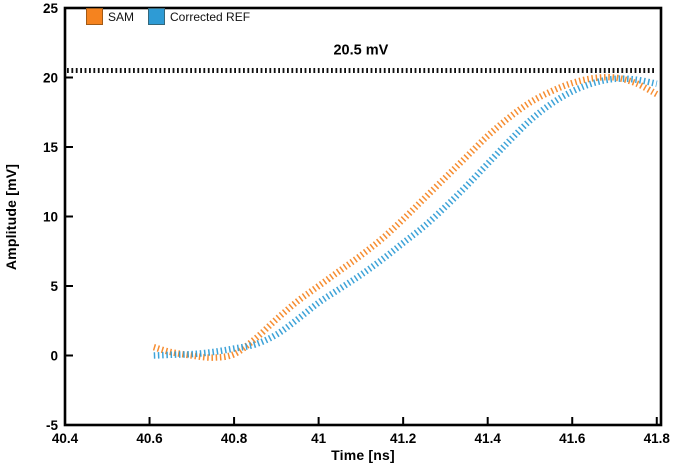  What do you see at coordinates (403, 438) in the screenshot?
I see `x-tick-label: 41.2` at bounding box center [403, 438].